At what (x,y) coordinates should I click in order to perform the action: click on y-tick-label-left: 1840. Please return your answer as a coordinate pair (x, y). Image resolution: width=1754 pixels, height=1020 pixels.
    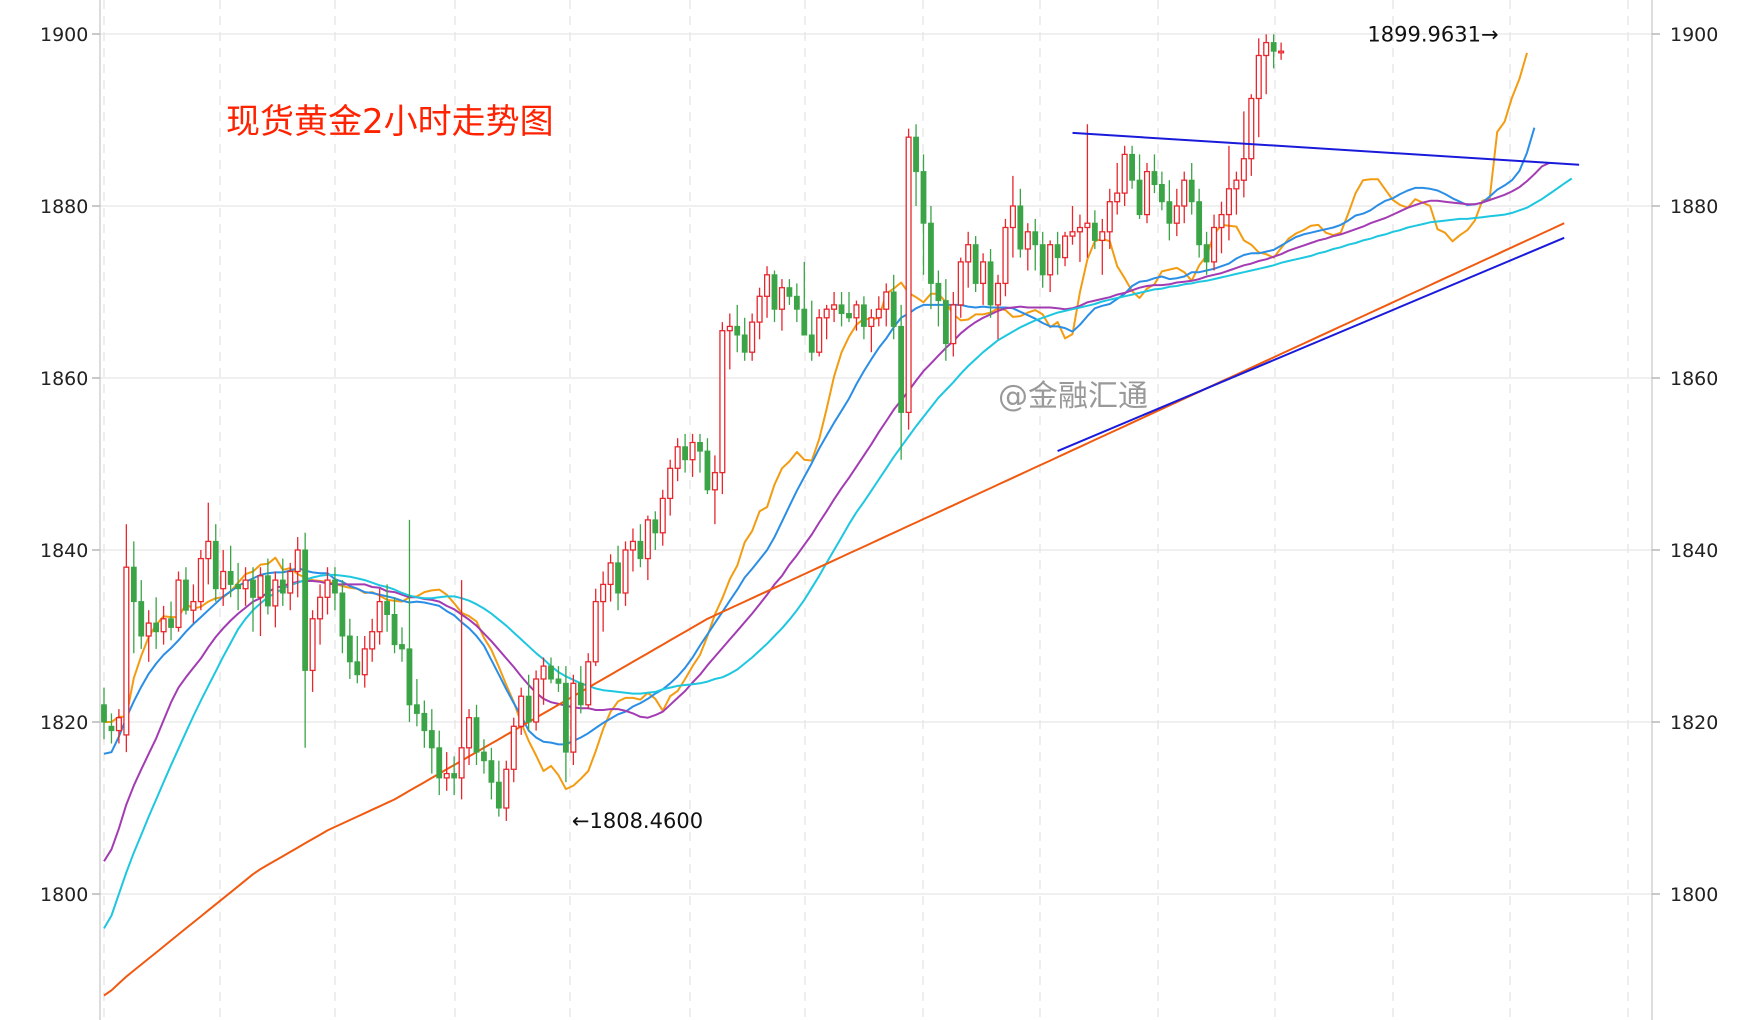
    Looking at the image, I should click on (64, 551).